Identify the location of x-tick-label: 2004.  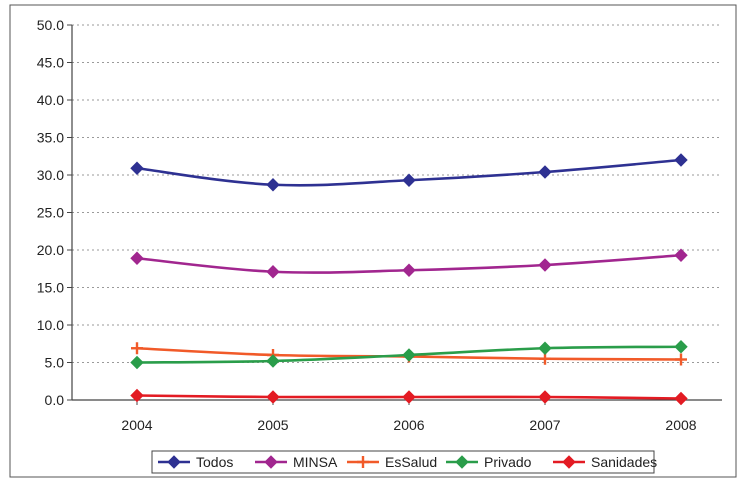
(136, 425).